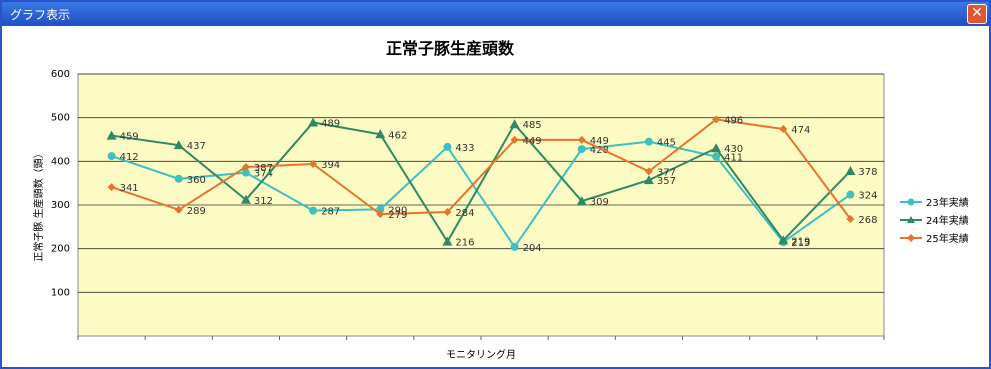  What do you see at coordinates (977, 14) in the screenshot?
I see `close-icon: ✕` at bounding box center [977, 14].